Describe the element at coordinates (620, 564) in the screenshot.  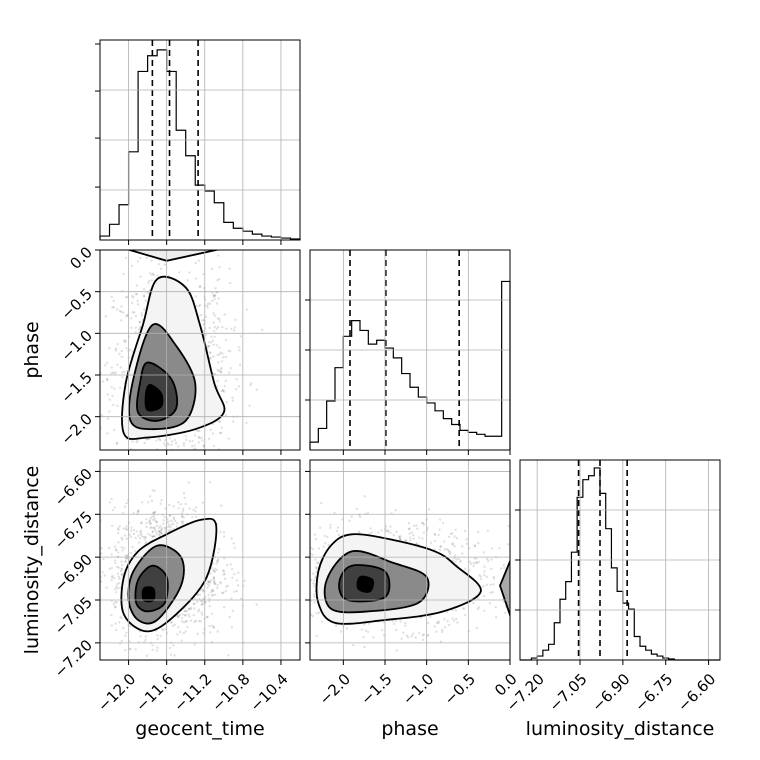
I see `histogram-luminosity_distance` at that location.